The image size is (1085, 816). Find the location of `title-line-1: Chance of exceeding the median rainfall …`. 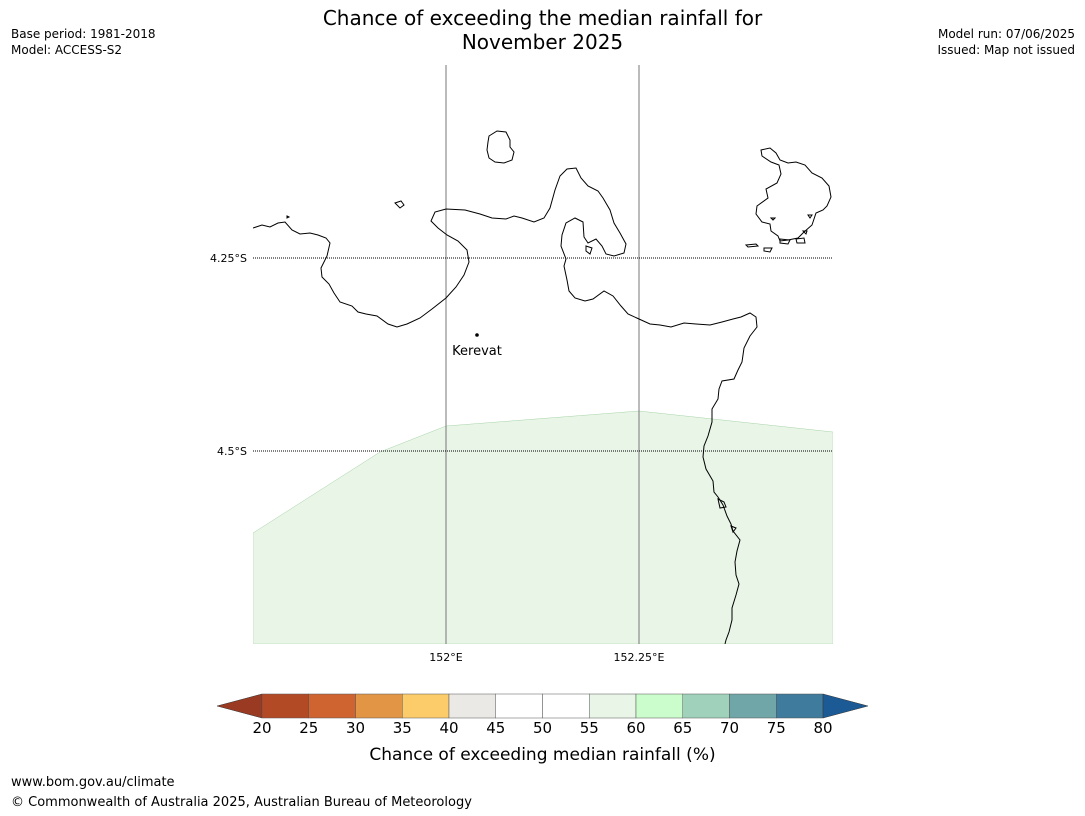

title-line-1: Chance of exceeding the median rainfall … is located at coordinates (542, 18).